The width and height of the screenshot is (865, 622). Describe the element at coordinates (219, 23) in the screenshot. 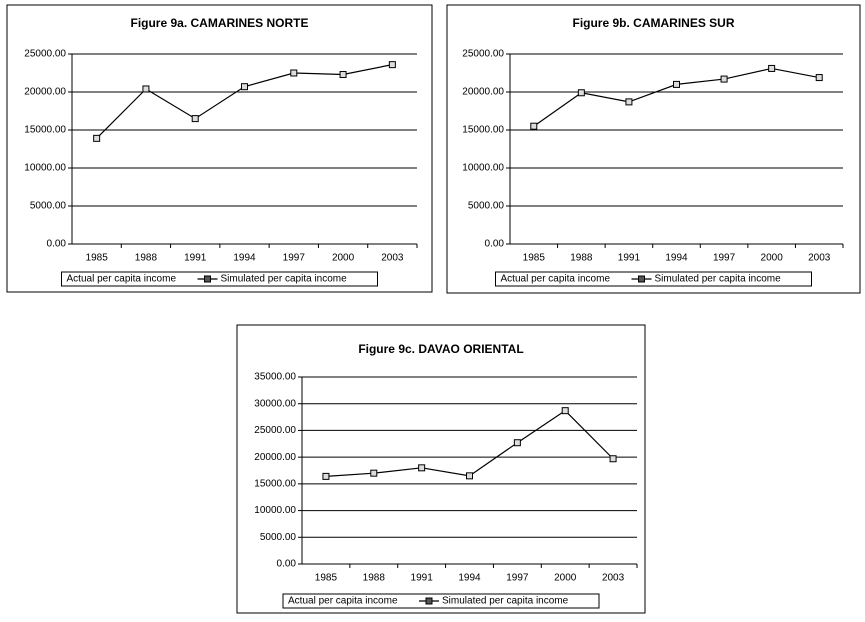

I see `chart-title: Figure 9a. CAMARINES NORTE` at that location.